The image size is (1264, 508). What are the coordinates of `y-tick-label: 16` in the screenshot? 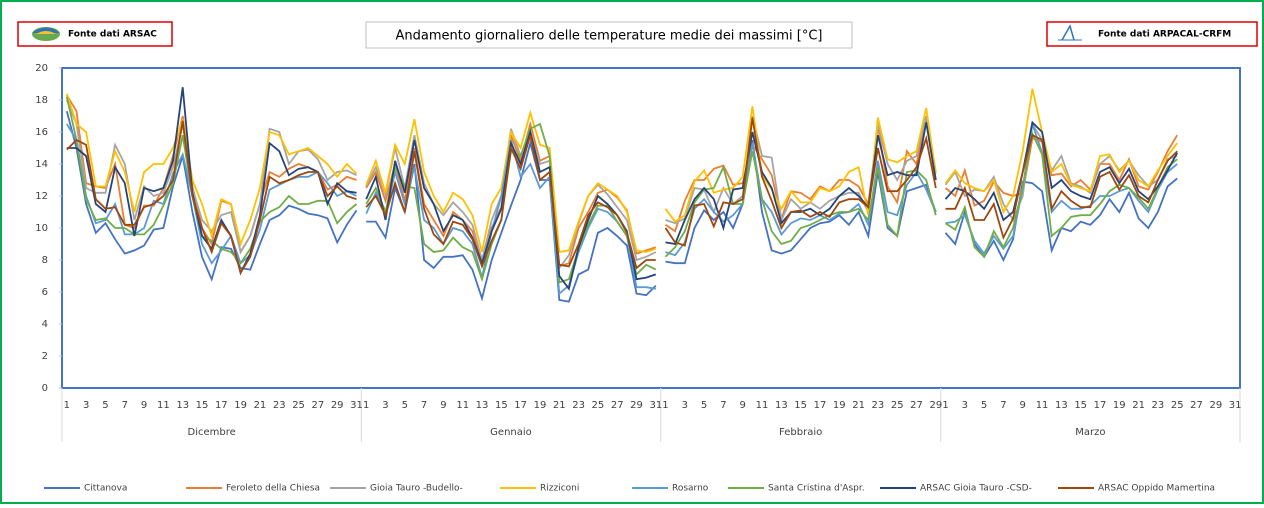 It's located at (41, 132).